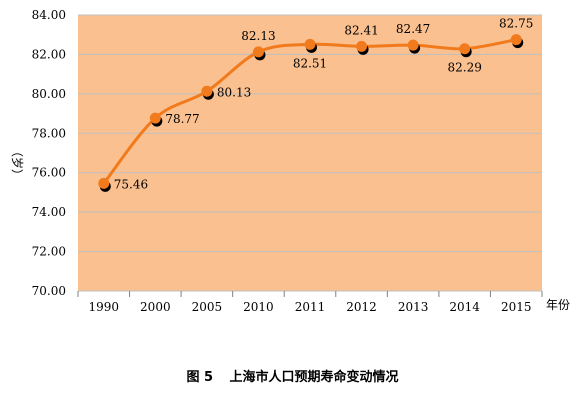 This screenshot has height=407, width=585. Describe the element at coordinates (131, 184) in the screenshot. I see `data-label: 75.46` at that location.